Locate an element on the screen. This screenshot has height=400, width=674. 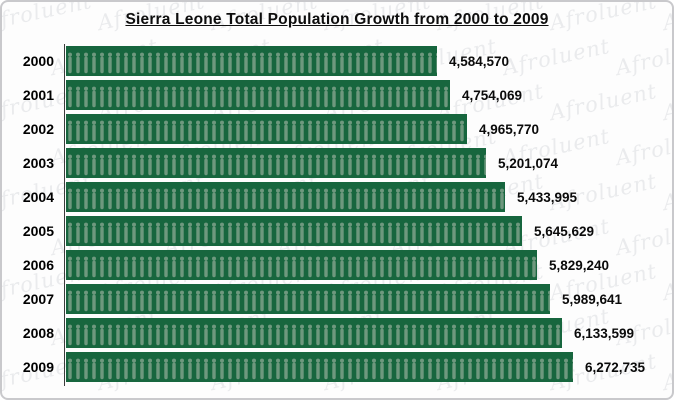
bar-row: 2008 6,133,599 is located at coordinates (335, 333).